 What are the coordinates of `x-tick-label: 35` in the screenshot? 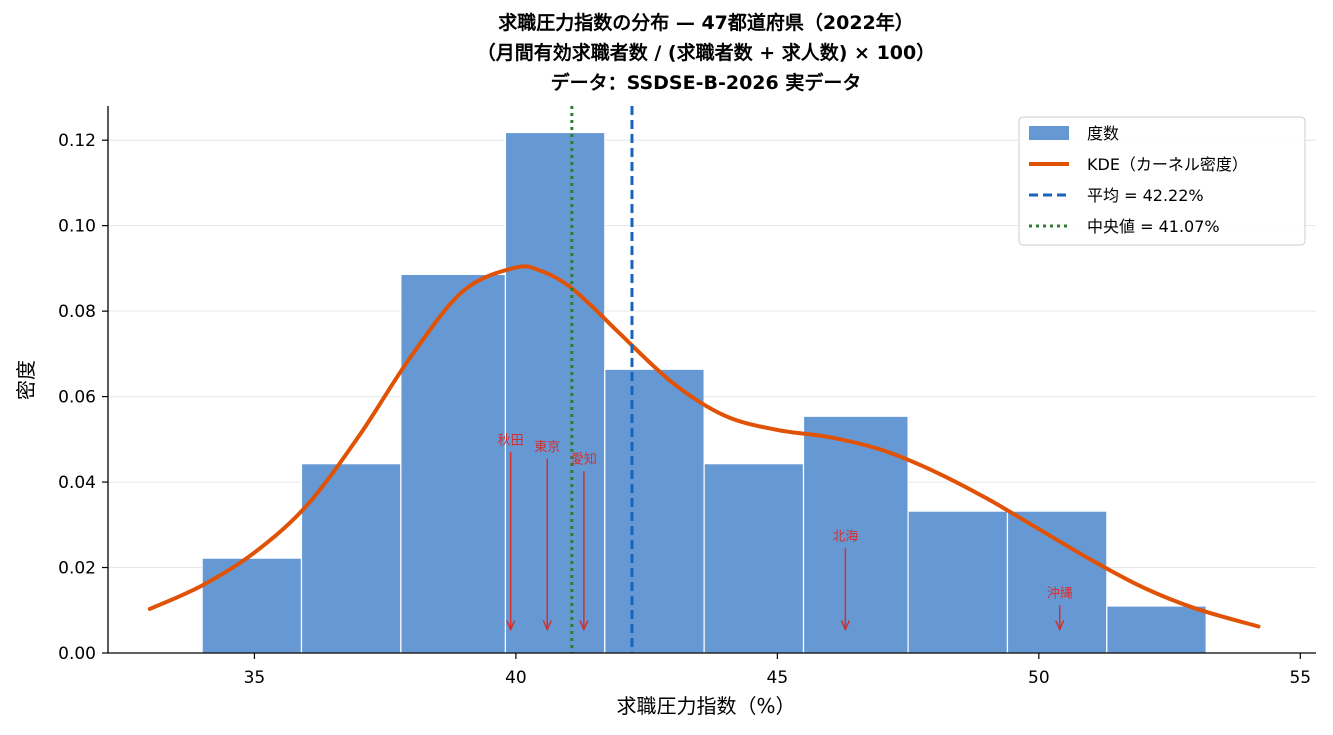 It's located at (255, 678).